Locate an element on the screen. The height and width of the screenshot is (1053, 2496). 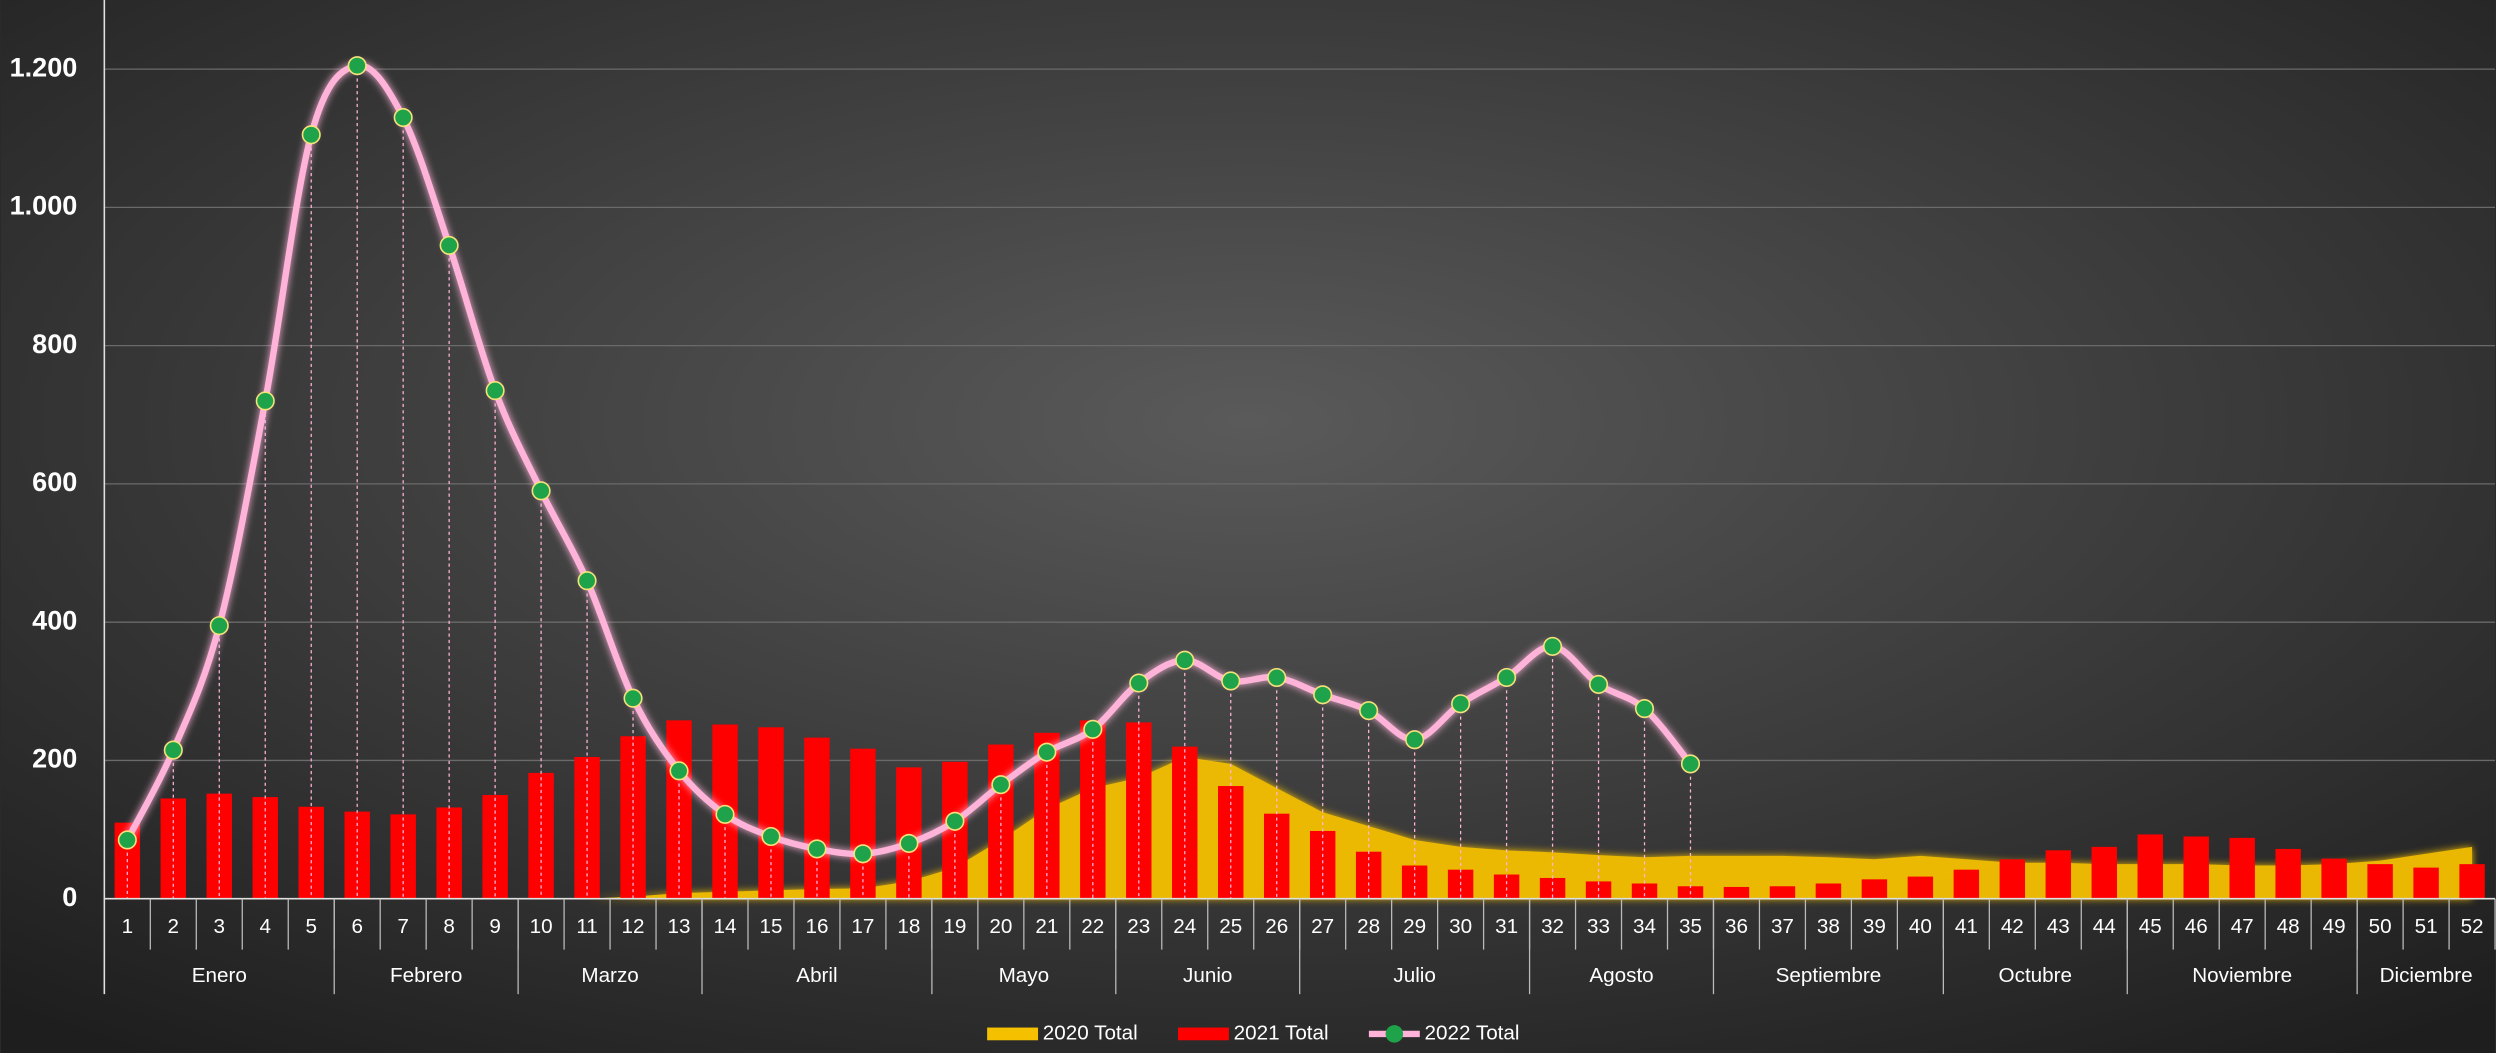
x-tick-label: 3 is located at coordinates (219, 926).